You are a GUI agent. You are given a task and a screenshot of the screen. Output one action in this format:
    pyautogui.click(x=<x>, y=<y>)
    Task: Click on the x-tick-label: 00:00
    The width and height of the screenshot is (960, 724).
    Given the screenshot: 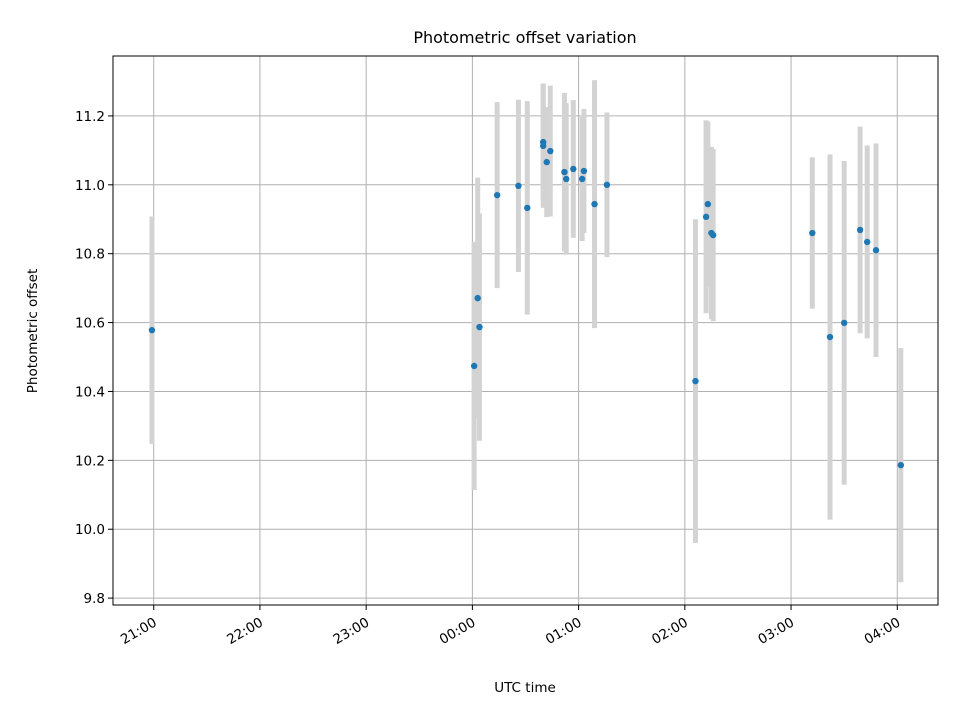 What is the action you would take?
    pyautogui.click(x=458, y=631)
    